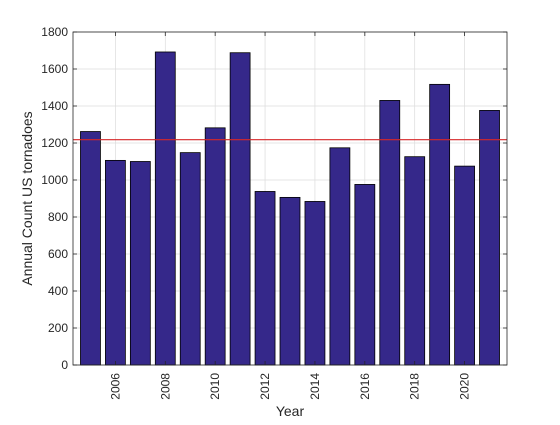 This screenshot has height=425, width=560. Describe the element at coordinates (440, 224) in the screenshot. I see `bar-2019` at that location.